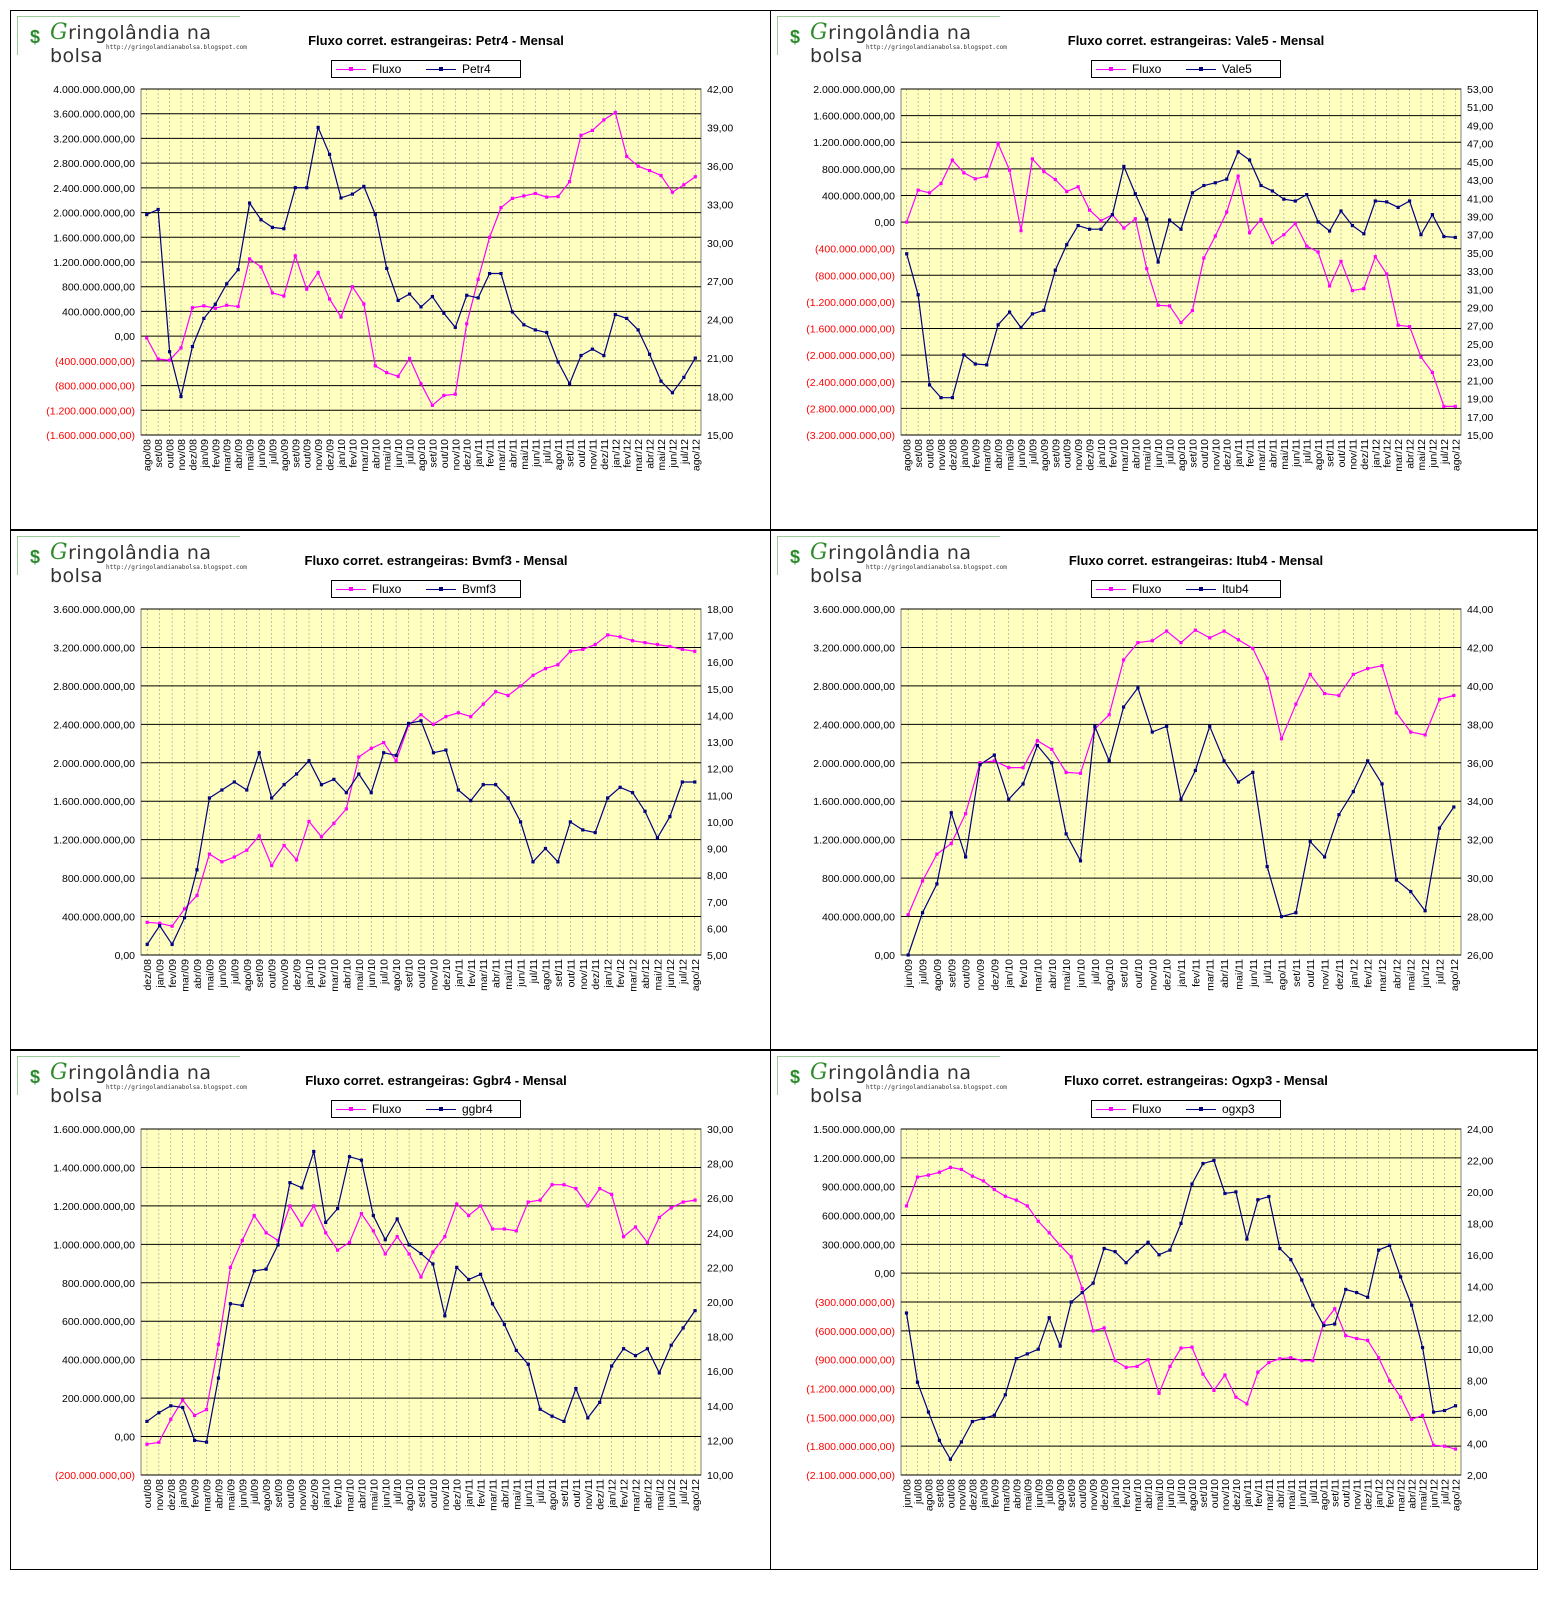  Describe the element at coordinates (1480, 956) in the screenshot. I see `y-right-tick-label: 26,00` at that location.